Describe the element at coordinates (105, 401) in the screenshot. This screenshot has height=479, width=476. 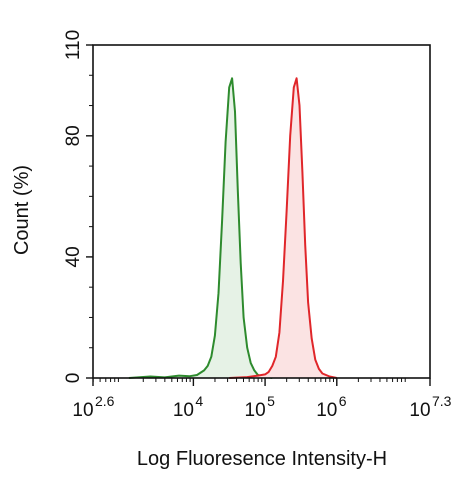
I see `x-tick-label-exponent: 2.6` at that location.